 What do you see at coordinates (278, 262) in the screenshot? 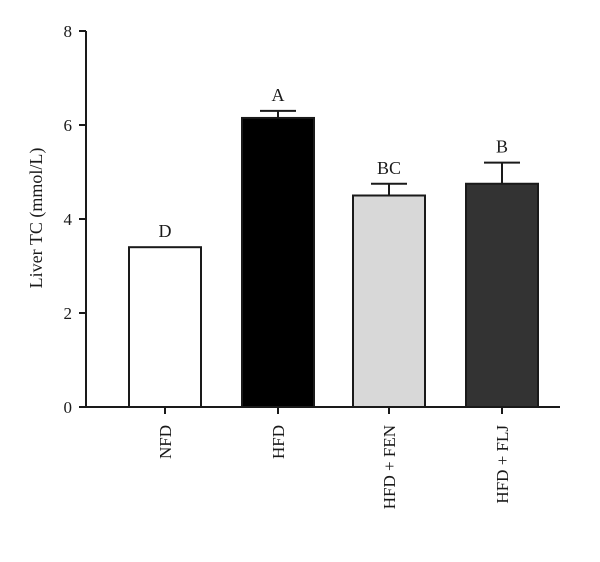
I see `bar-hfd` at bounding box center [278, 262].